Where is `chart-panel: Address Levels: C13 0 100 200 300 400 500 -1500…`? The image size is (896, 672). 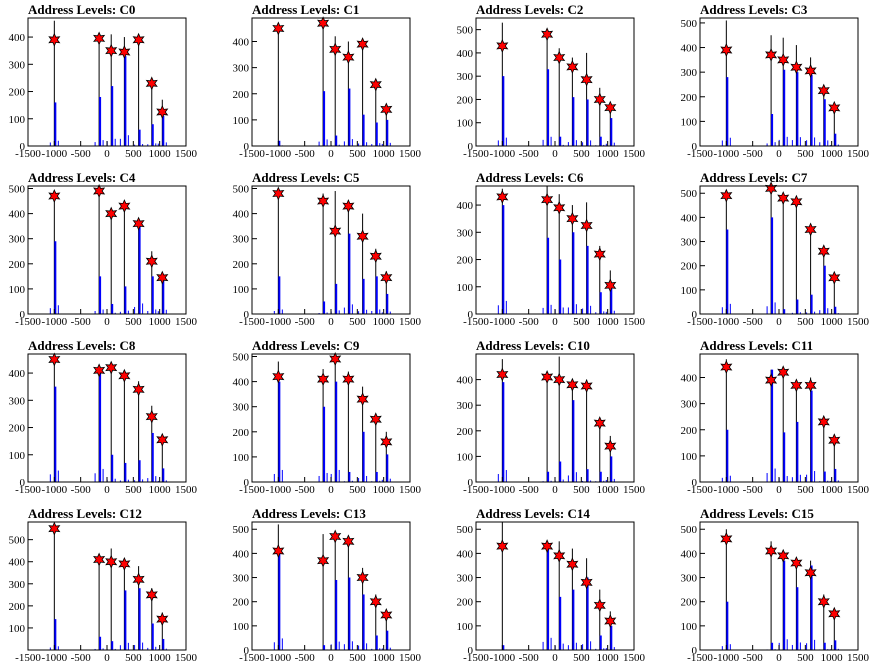
chart-panel: Address Levels: C13 0 100 200 300 400 500 -1500… is located at coordinates (336, 588).